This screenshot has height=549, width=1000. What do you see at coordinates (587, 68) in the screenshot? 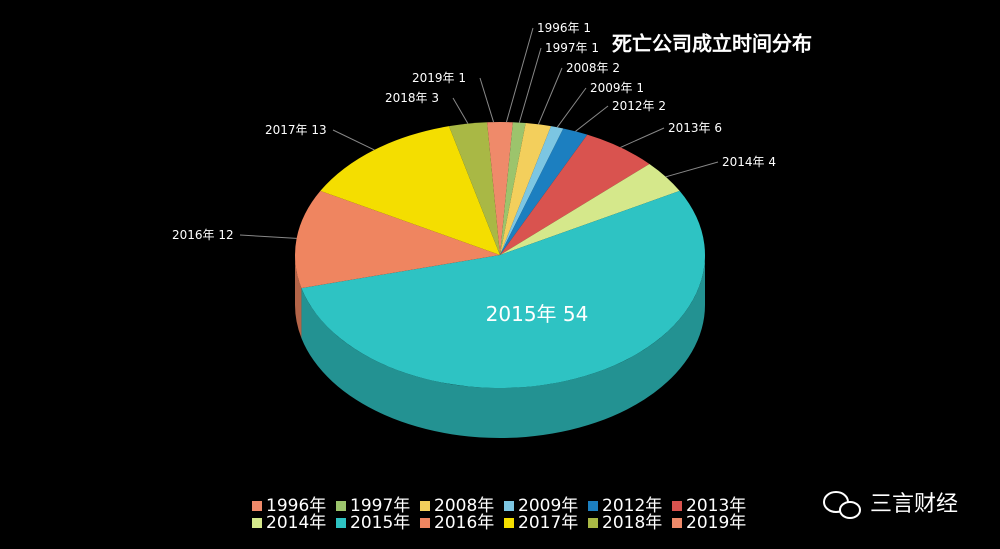
I see `label-category: 2008年` at bounding box center [587, 68].